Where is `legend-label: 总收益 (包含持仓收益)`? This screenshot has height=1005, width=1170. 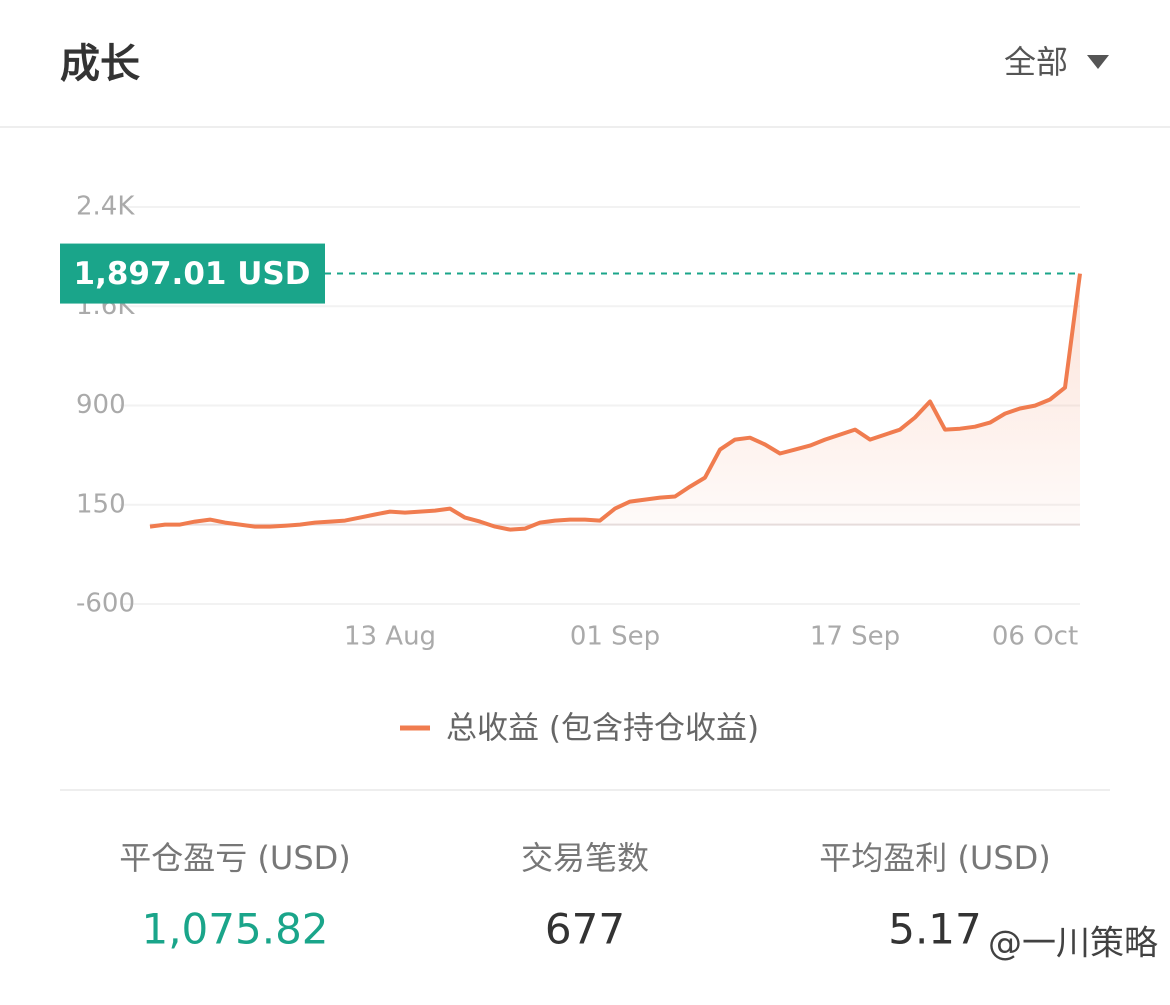 legend-label: 总收益 (包含持仓收益) is located at coordinates (602, 729).